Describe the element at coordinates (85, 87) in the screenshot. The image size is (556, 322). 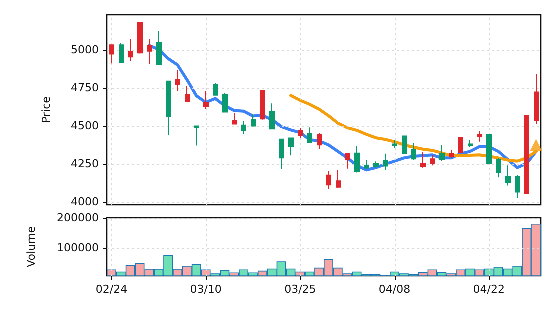
I see `y-tick-label: 4750` at that location.